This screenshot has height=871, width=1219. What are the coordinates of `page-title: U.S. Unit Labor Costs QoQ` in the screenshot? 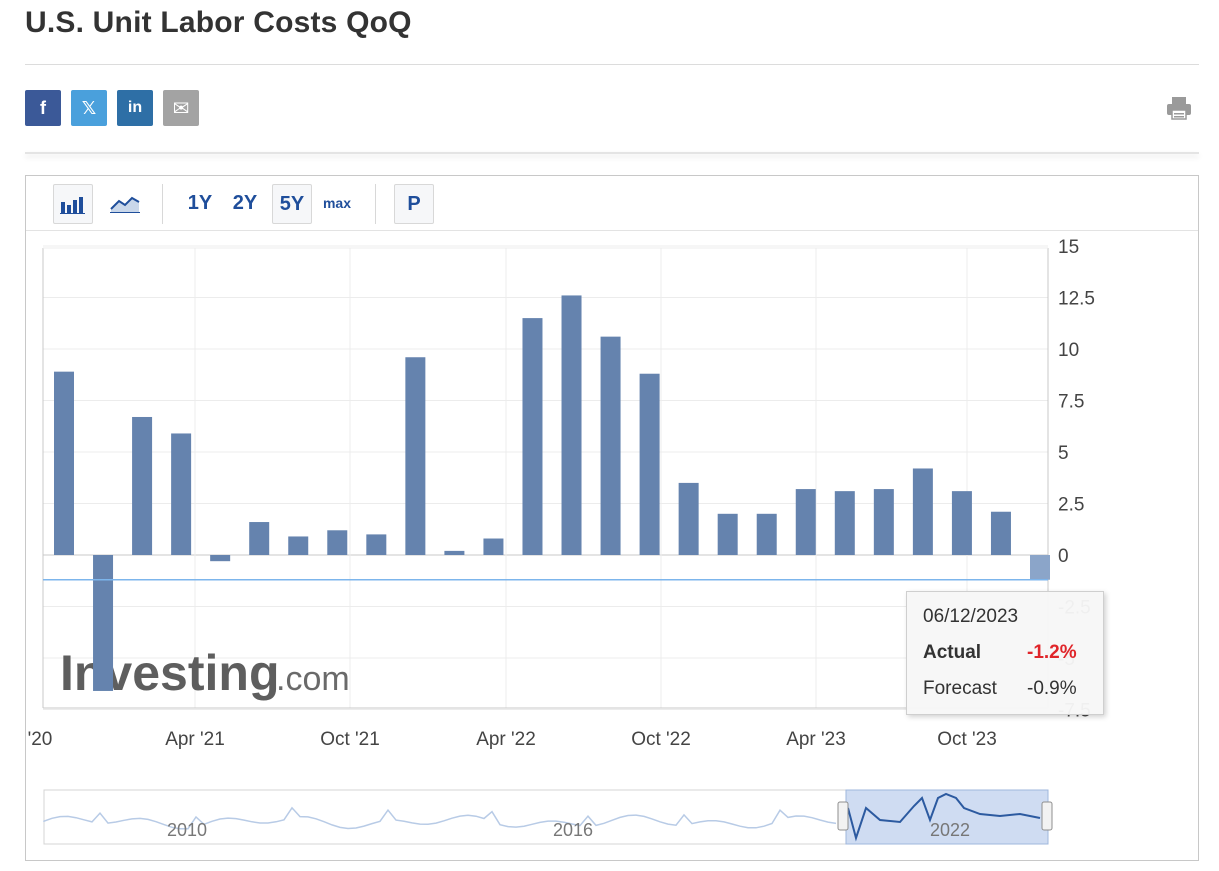 It's located at (218, 22).